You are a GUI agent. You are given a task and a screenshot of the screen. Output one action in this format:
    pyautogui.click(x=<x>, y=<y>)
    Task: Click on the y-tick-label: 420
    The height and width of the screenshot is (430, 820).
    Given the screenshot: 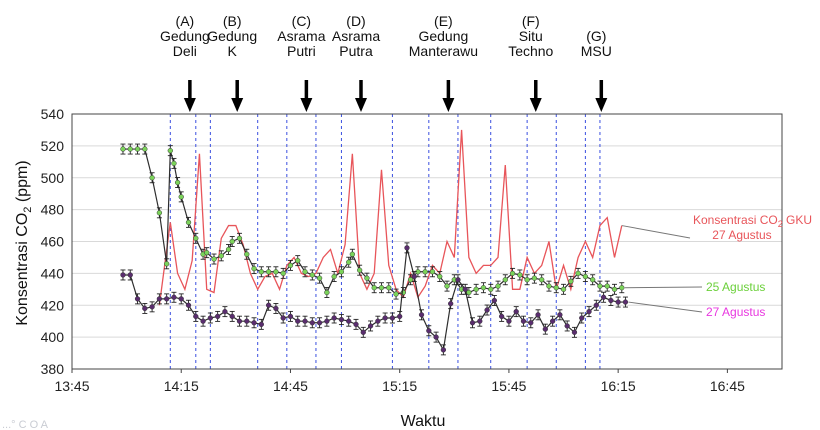 What is the action you would take?
    pyautogui.click(x=53, y=305)
    